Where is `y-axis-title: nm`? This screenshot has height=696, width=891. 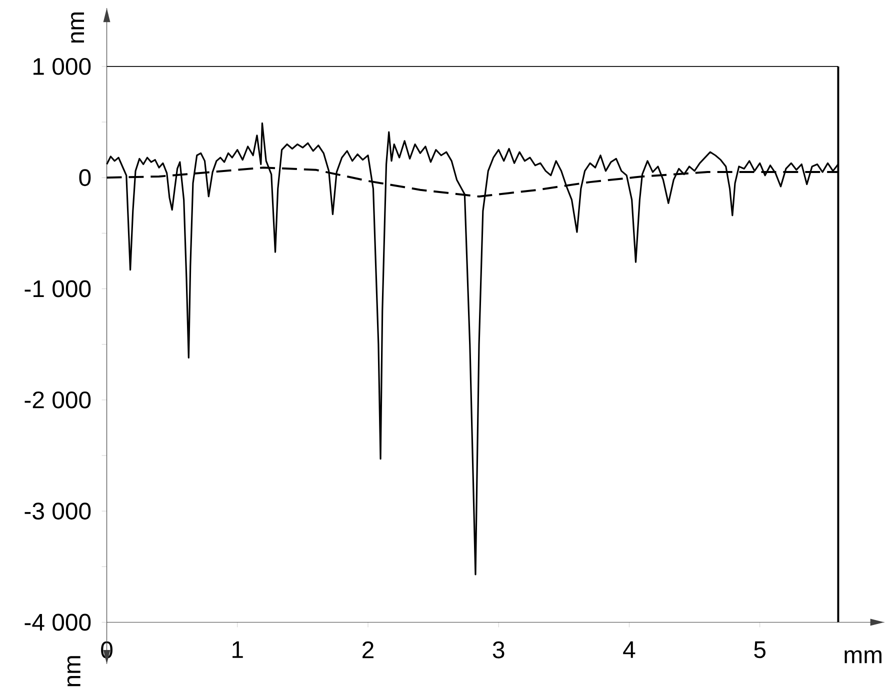
y-axis-title: nm is located at coordinates (77, 27).